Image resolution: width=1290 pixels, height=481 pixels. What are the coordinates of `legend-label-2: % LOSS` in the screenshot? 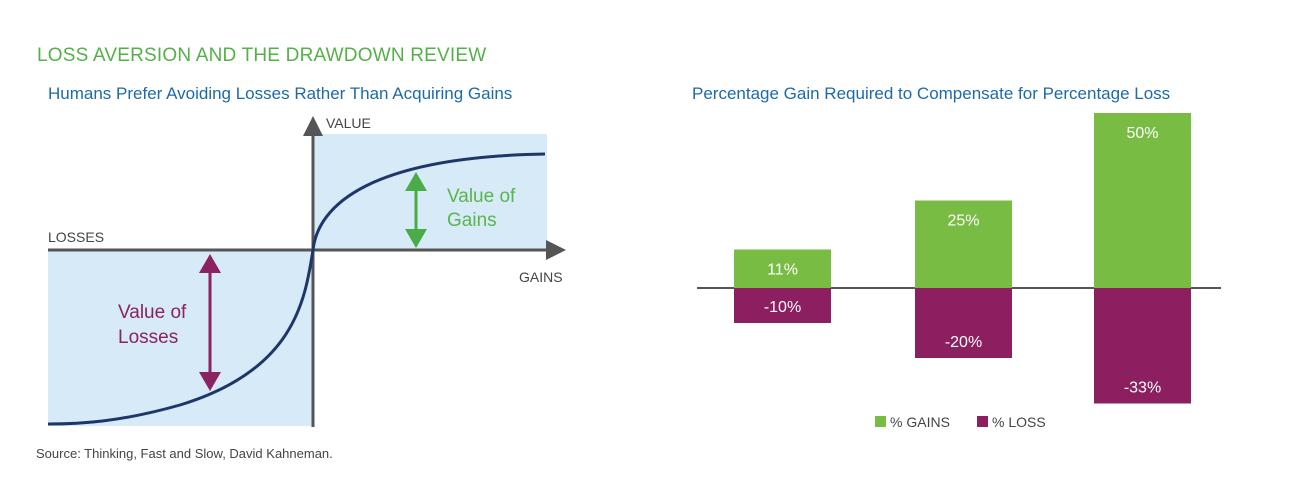 It's located at (1019, 422).